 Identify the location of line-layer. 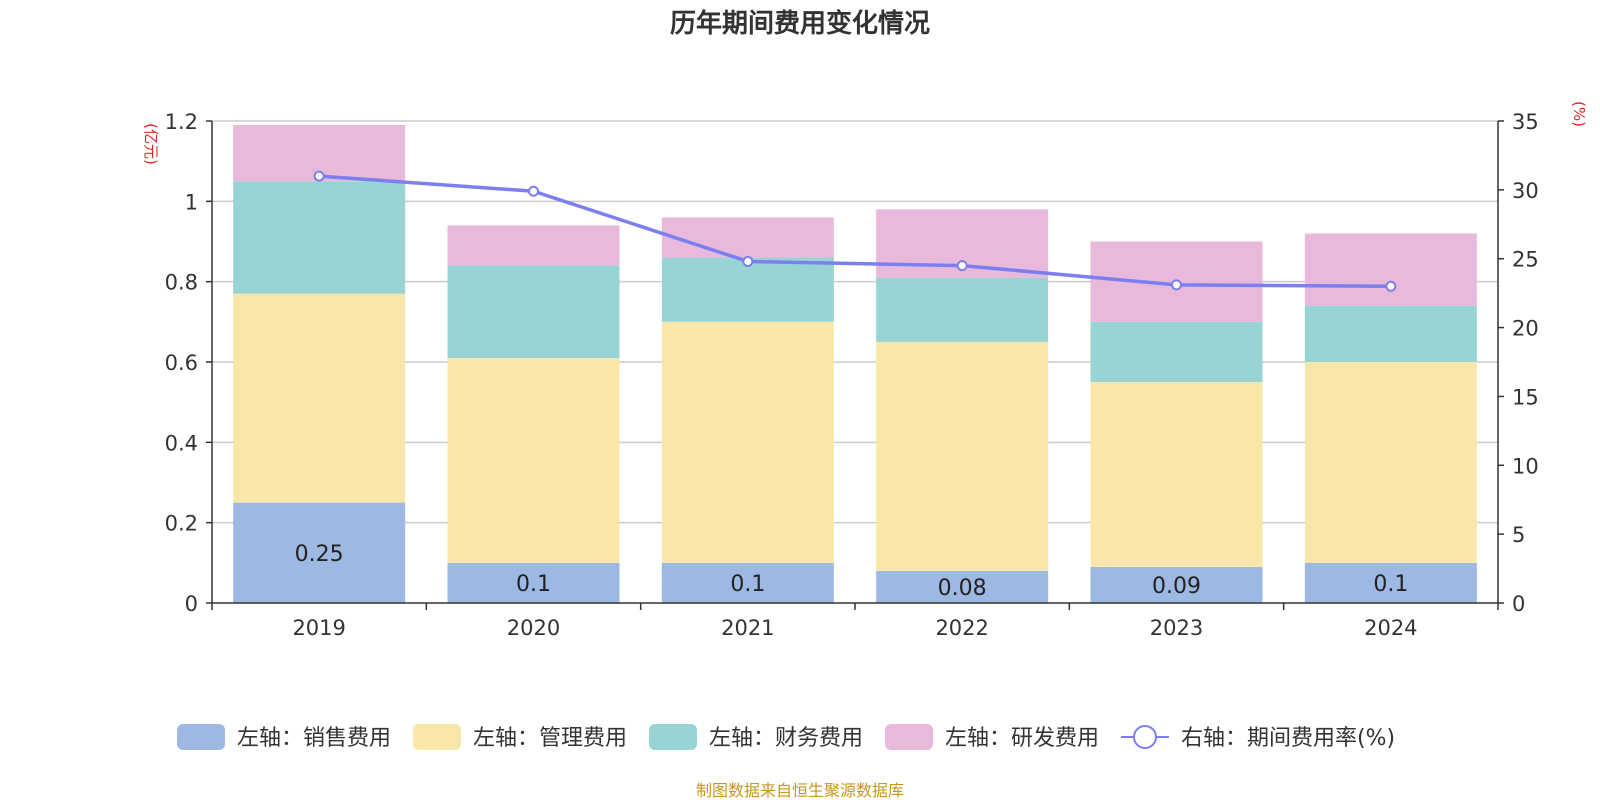
(855, 231).